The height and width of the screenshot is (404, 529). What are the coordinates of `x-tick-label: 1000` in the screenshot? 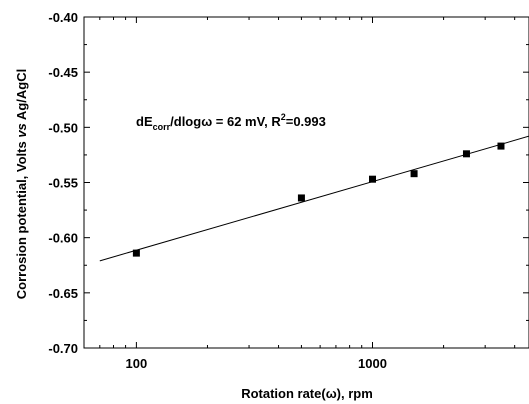 It's located at (372, 363).